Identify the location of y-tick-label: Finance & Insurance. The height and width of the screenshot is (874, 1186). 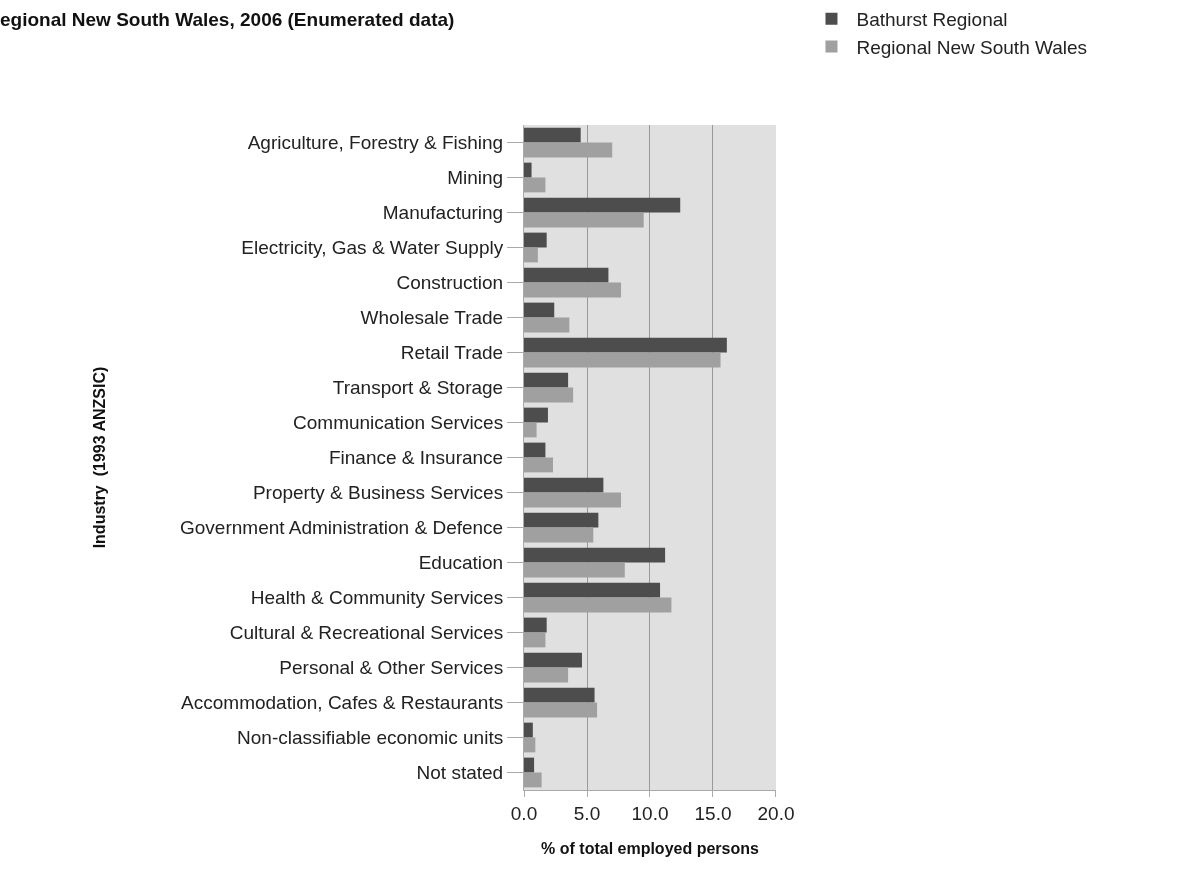
(416, 458).